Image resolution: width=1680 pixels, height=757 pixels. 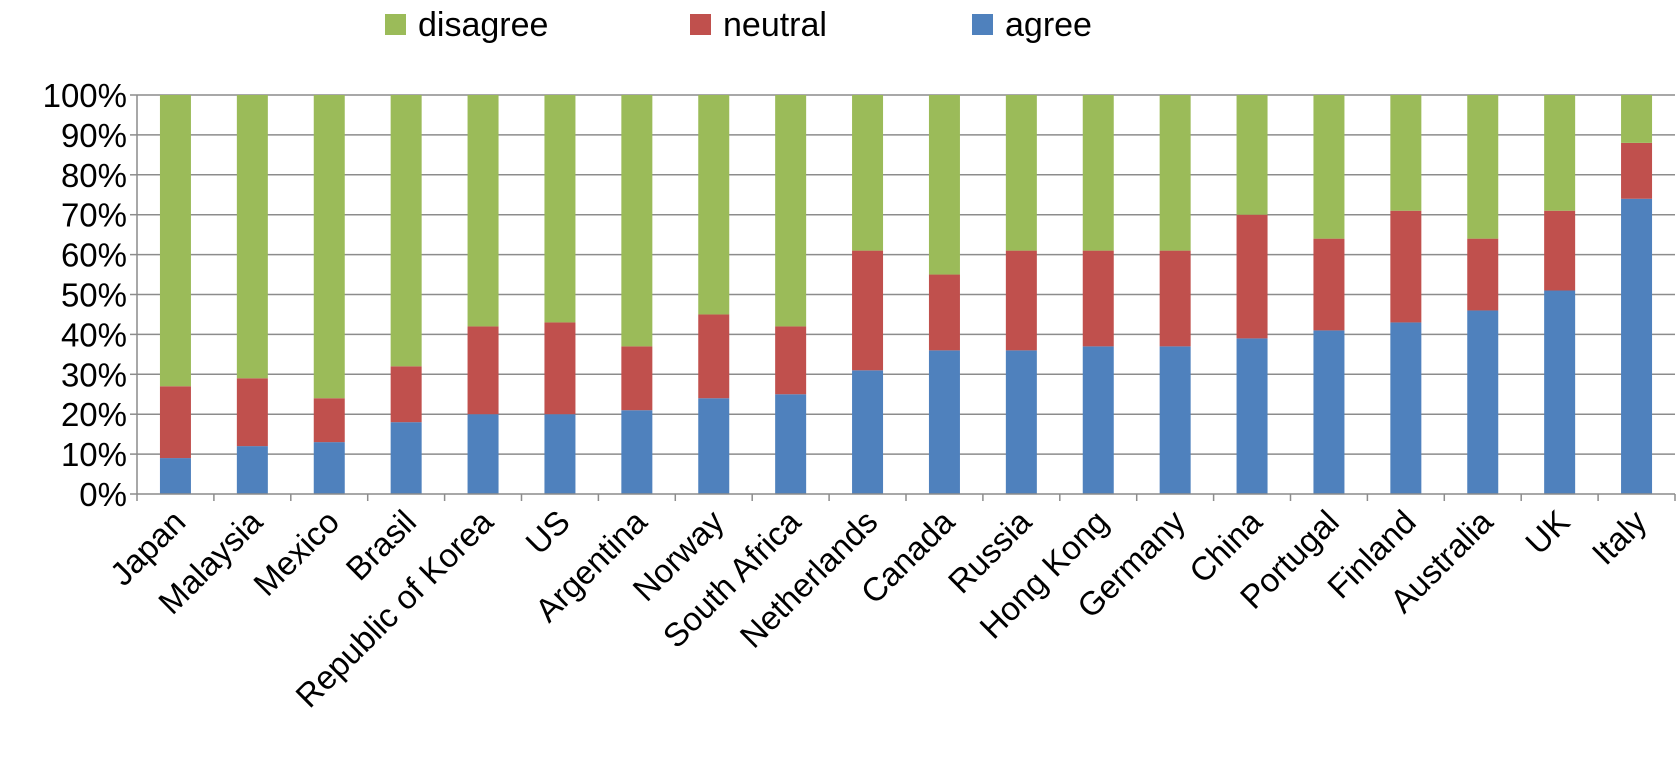 What do you see at coordinates (1547, 532) in the screenshot?
I see `x-tick-label: UK` at bounding box center [1547, 532].